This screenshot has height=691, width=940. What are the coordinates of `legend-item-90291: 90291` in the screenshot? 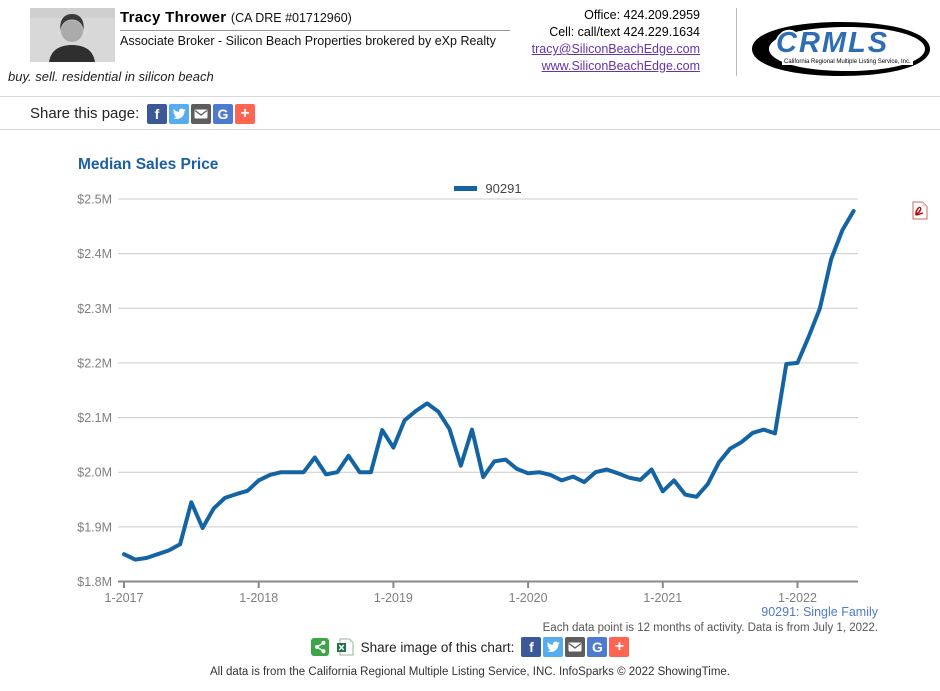 It's located at (488, 188).